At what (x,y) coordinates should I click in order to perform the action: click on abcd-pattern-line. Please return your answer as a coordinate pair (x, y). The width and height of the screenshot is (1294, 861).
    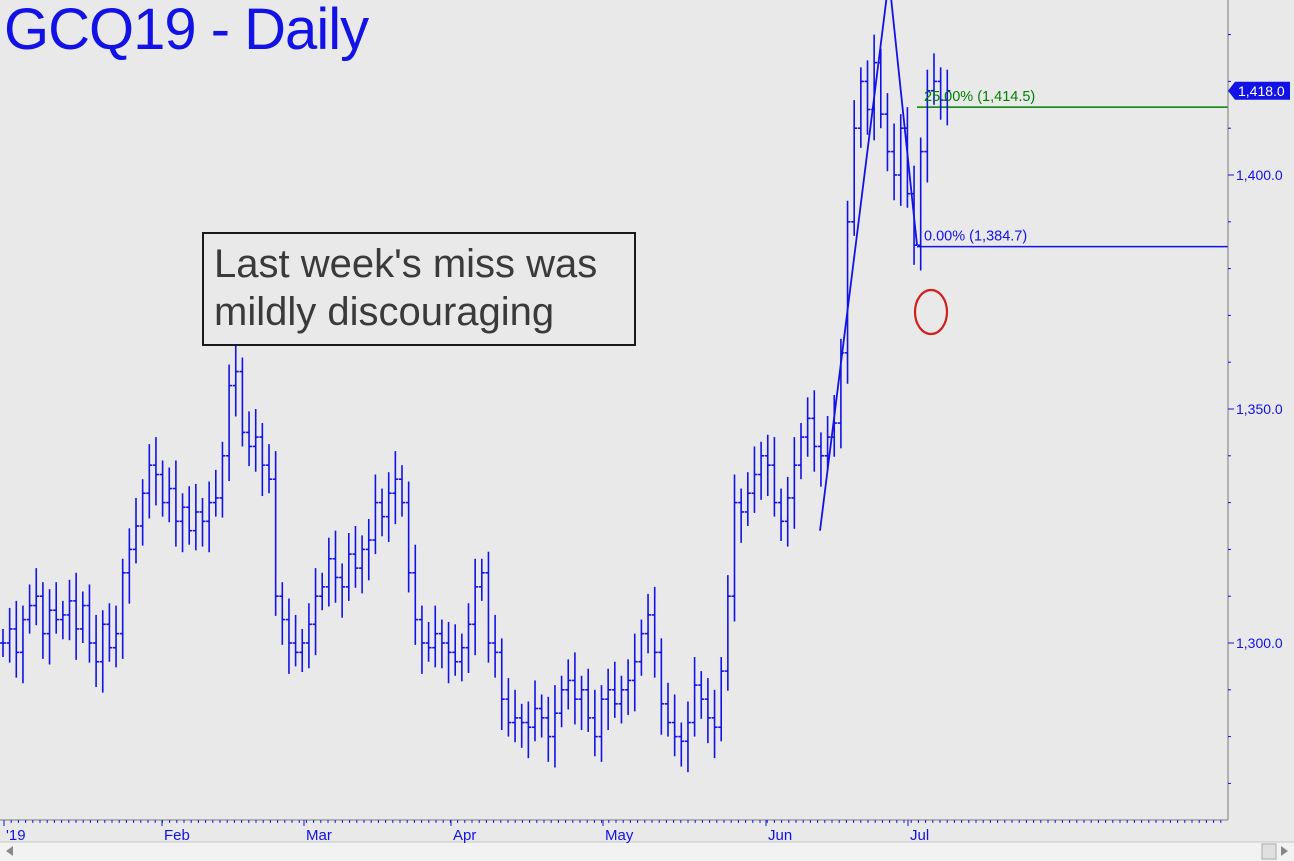
    Looking at the image, I should click on (868, 265).